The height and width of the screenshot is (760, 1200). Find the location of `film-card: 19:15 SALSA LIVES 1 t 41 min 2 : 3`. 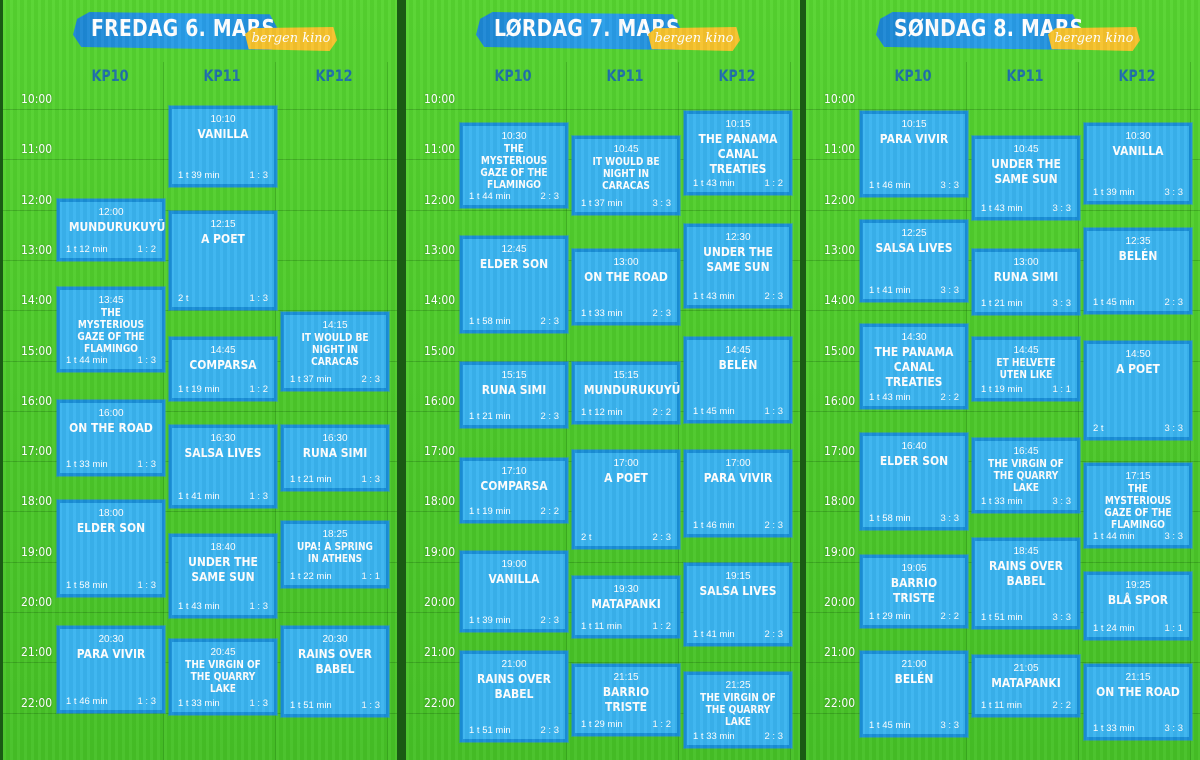

film-card: 19:15 SALSA LIVES 1 t 41 min 2 : 3 is located at coordinates (738, 604).